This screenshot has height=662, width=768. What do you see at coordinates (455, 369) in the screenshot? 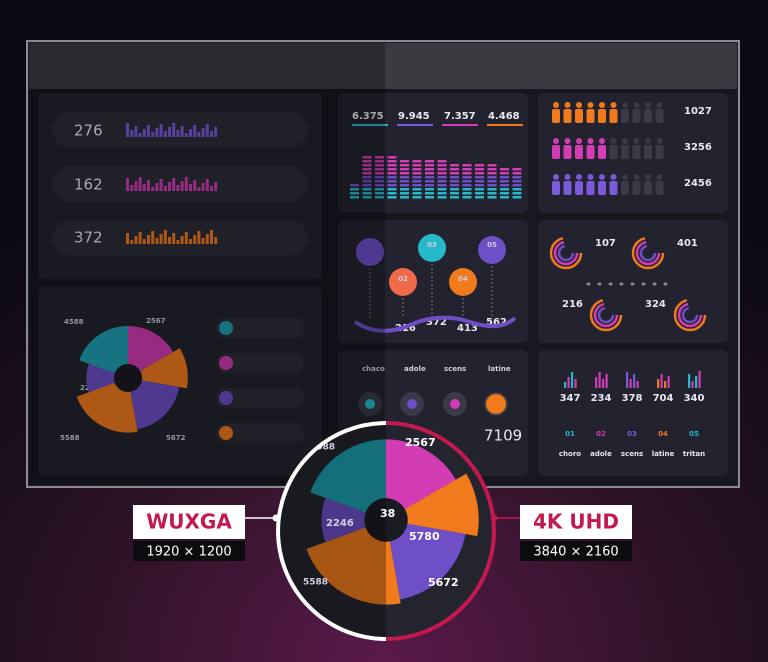
I see `circle-label: scens` at bounding box center [455, 369].